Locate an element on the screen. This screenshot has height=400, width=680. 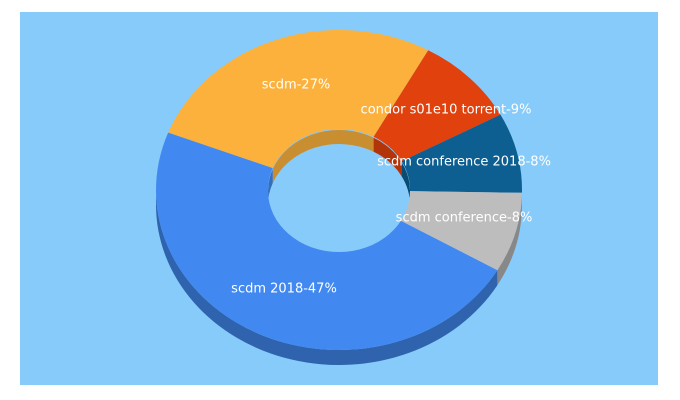
data-label: scdm 2018-47% is located at coordinates (284, 289).